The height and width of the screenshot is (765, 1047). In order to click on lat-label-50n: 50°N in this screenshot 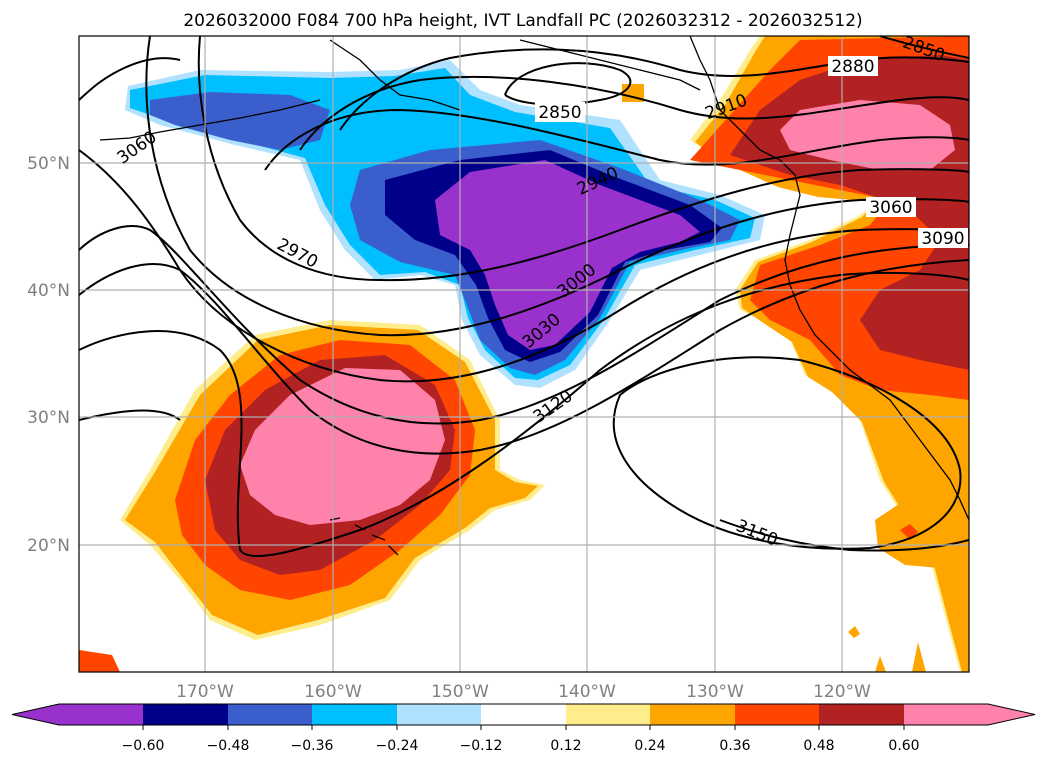, I will do `click(48, 164)`.